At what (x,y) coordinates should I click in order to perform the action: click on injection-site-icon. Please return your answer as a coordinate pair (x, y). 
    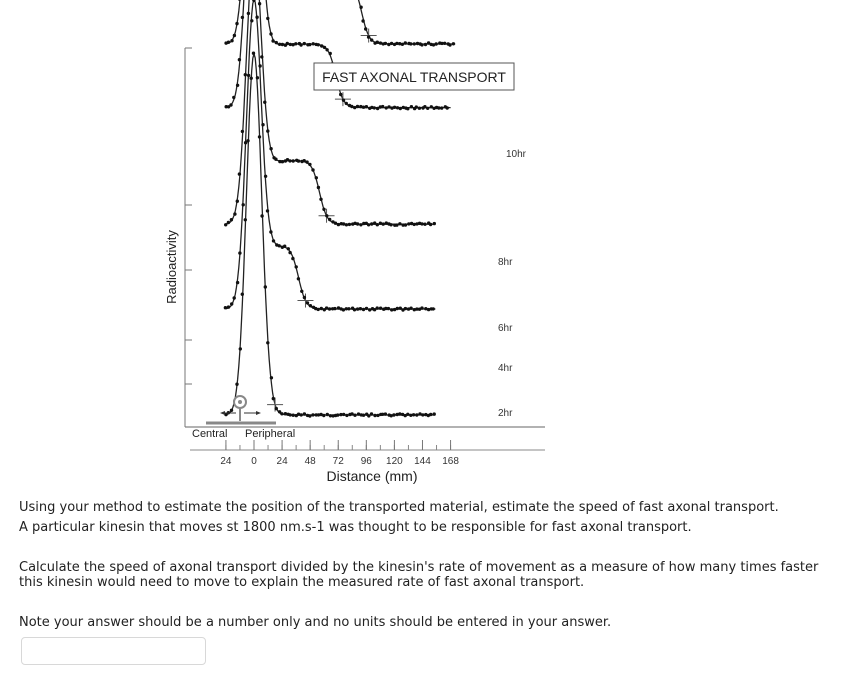
    Looking at the image, I should click on (241, 410).